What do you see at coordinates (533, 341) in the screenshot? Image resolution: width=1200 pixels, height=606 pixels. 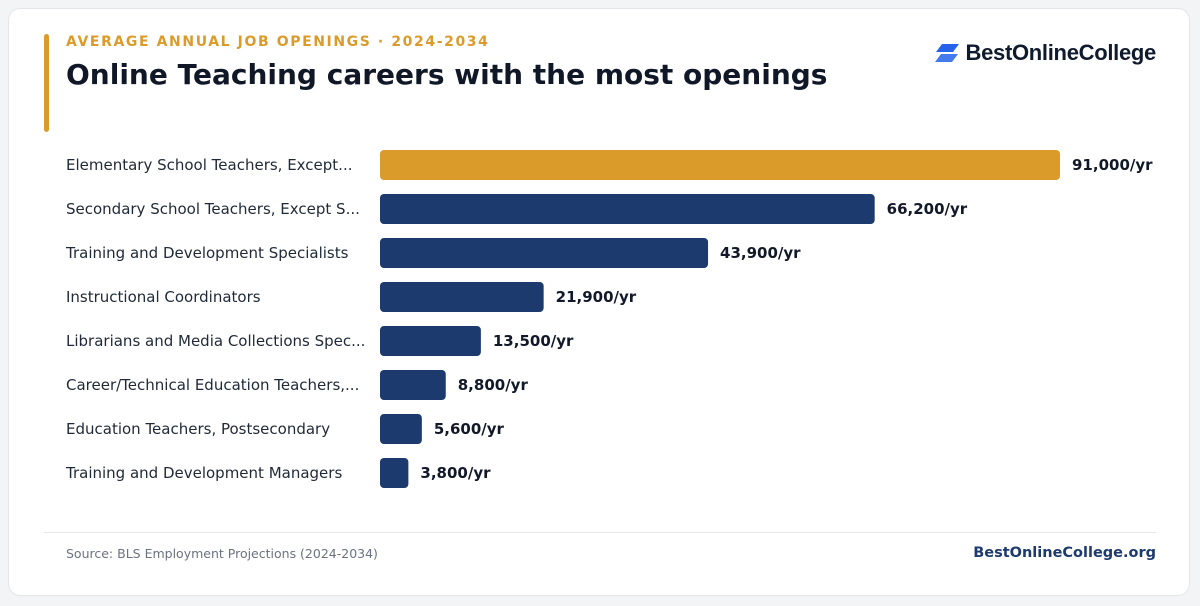 I see `value-label: 13,500/yr` at bounding box center [533, 341].